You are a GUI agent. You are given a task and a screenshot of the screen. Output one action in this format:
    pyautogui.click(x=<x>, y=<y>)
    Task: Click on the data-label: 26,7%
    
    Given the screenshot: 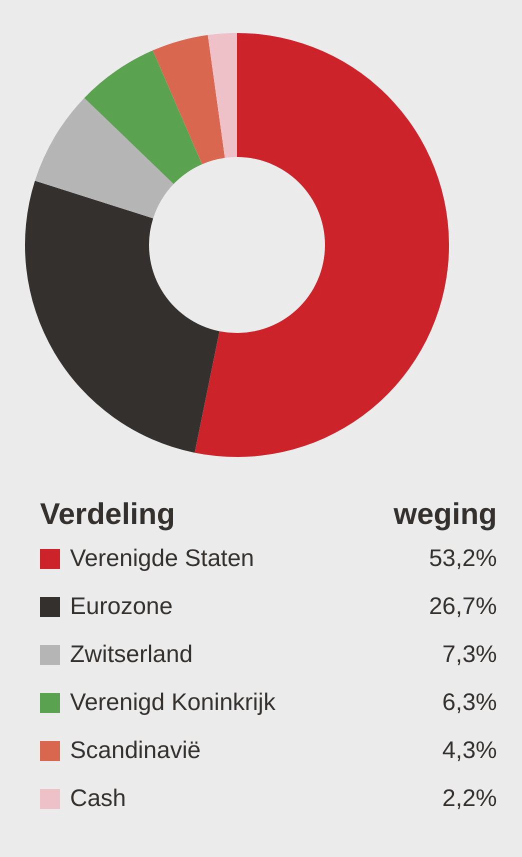 What is the action you would take?
    pyautogui.click(x=462, y=607)
    